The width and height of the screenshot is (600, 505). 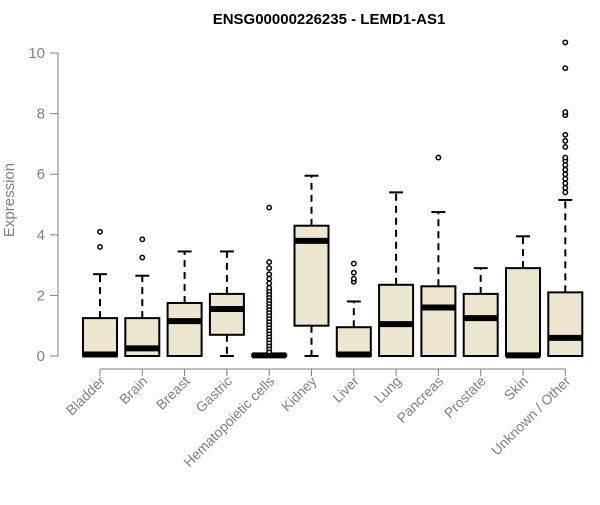 I want to click on box-kidney, so click(x=311, y=265).